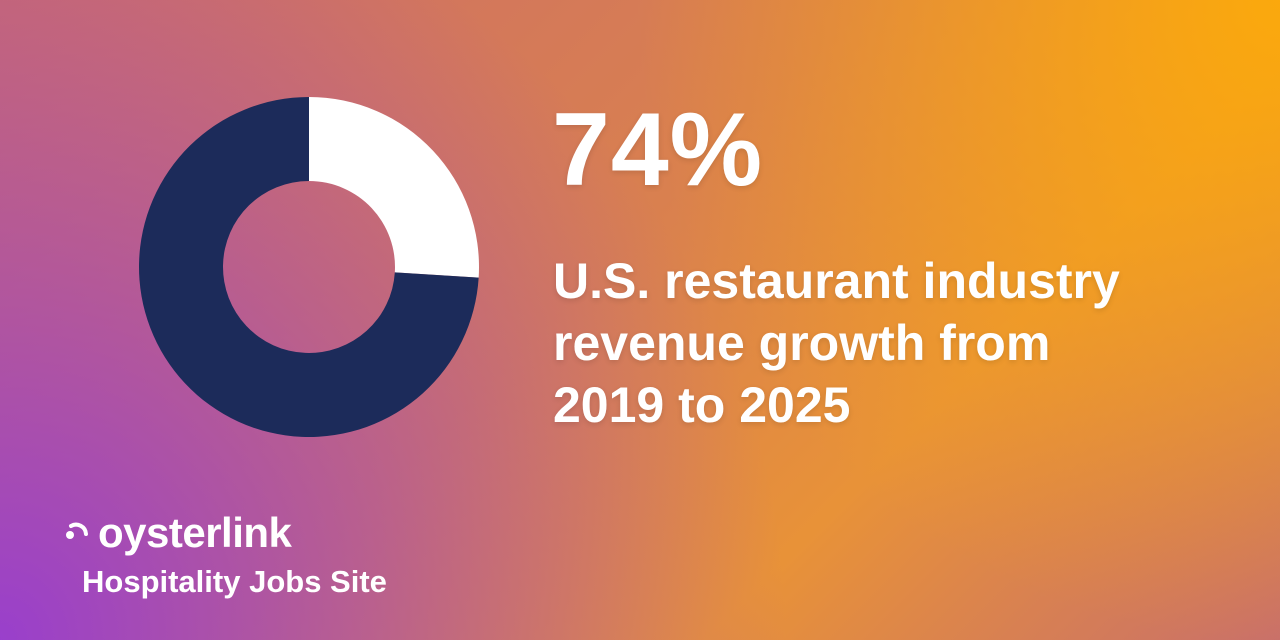 The width and height of the screenshot is (1280, 640). Describe the element at coordinates (394, 187) in the screenshot. I see `donut-slice-remainder` at that location.